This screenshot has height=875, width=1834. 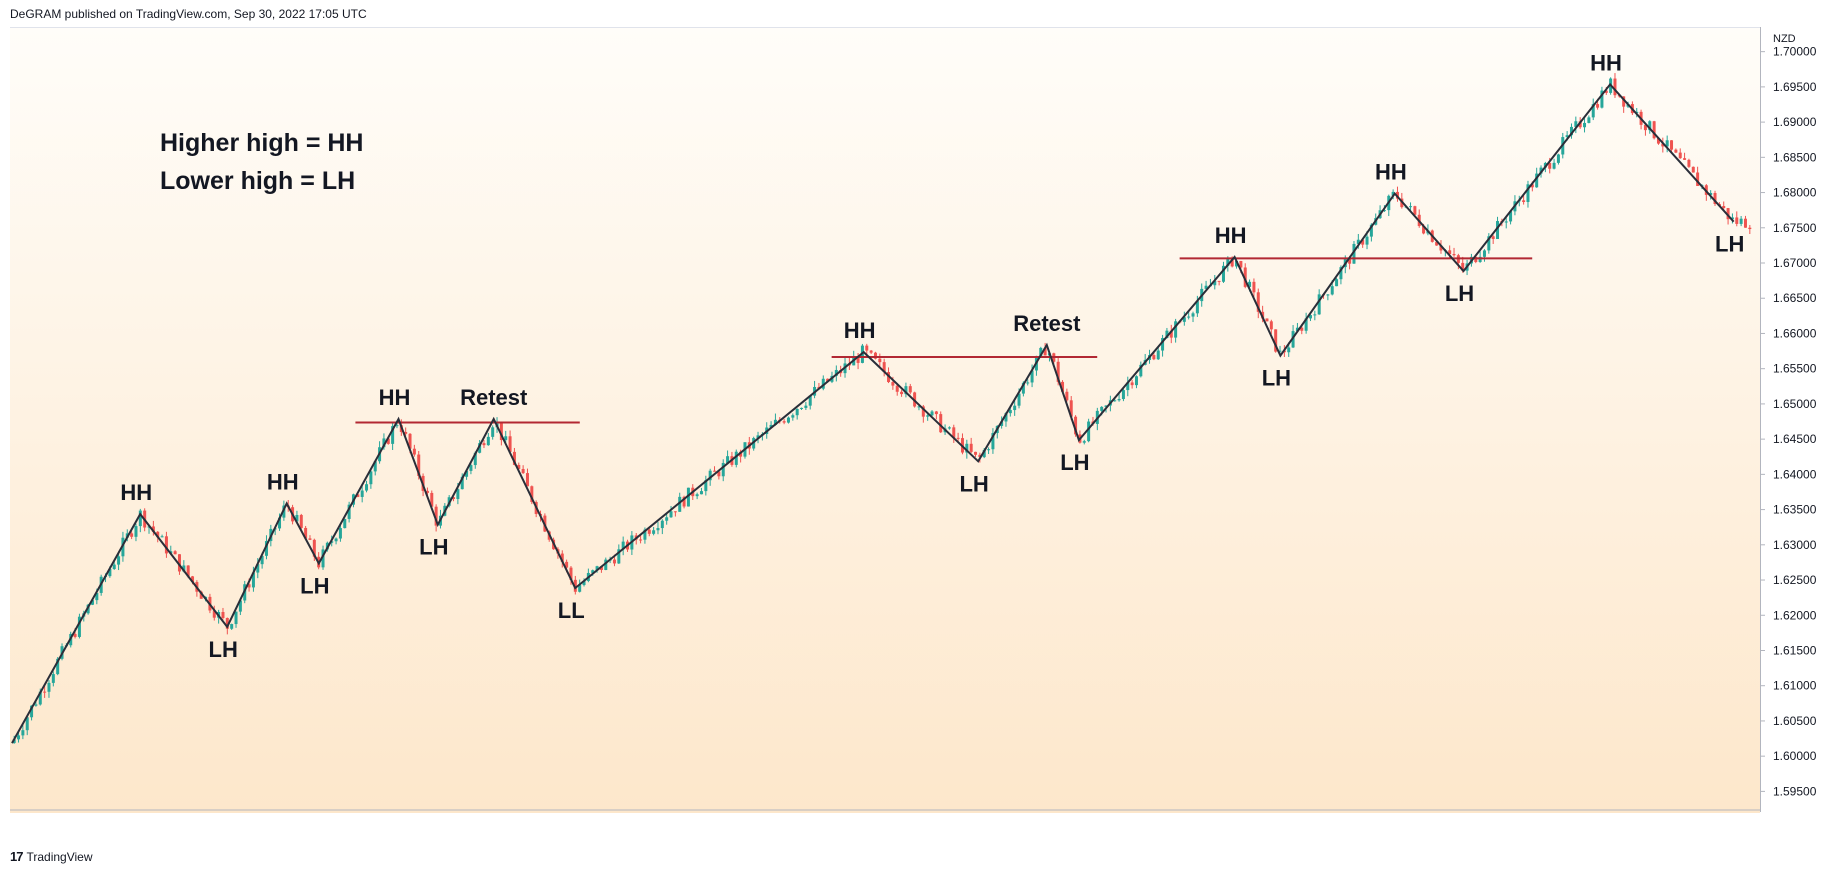 What do you see at coordinates (1795, 791) in the screenshot?
I see `price-tick-label: 1.59500` at bounding box center [1795, 791].